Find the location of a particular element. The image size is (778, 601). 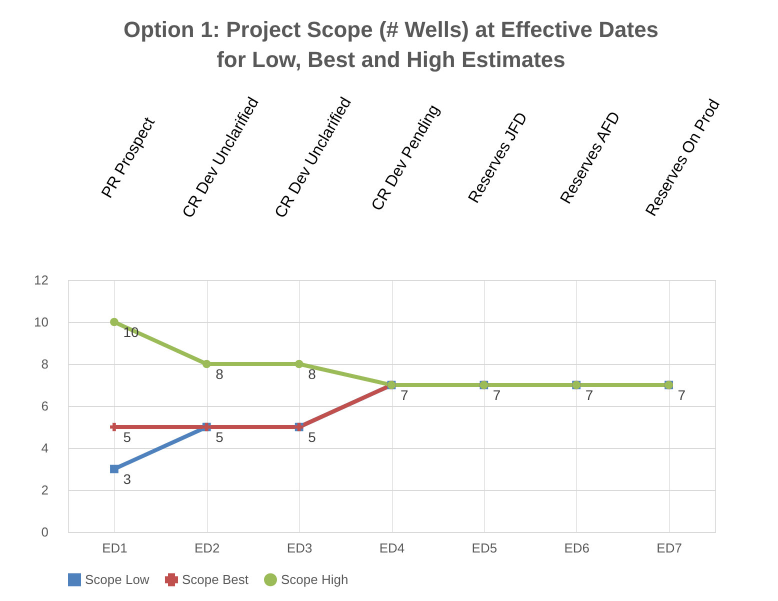

y-tick-label: 2 is located at coordinates (44, 490).